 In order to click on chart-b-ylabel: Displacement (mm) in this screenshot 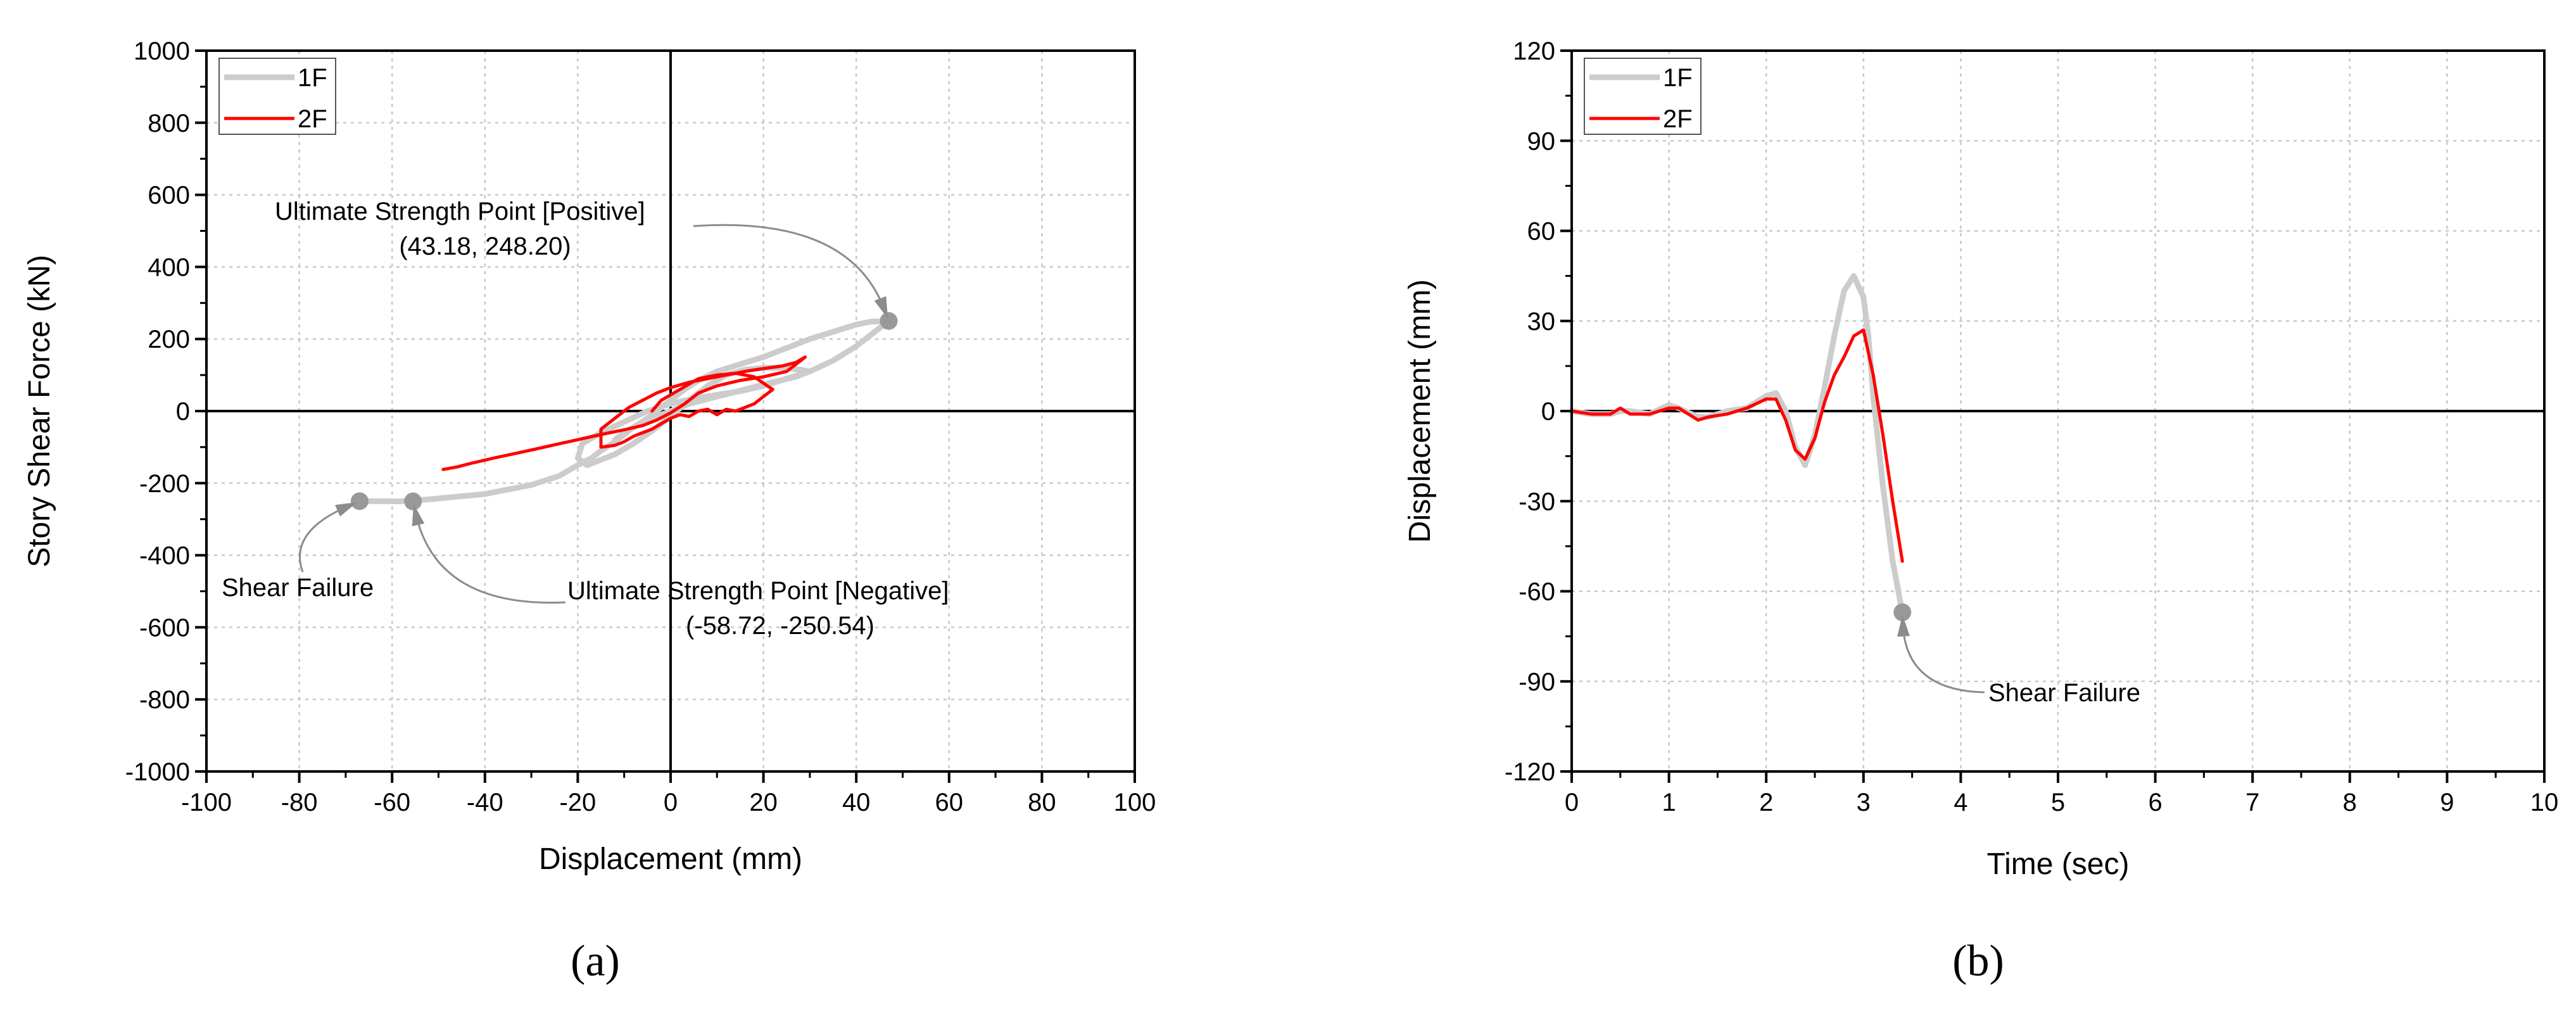, I will do `click(1420, 411)`.